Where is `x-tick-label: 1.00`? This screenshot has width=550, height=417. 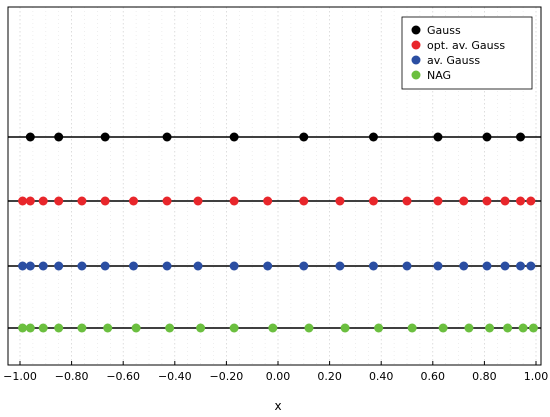
x-tick-label: 1.00 is located at coordinates (536, 376).